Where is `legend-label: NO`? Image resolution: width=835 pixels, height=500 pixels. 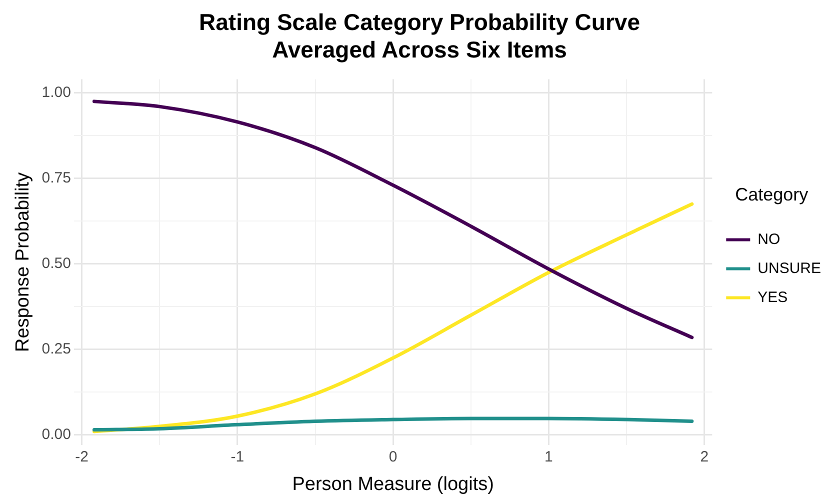 legend-label: NO is located at coordinates (769, 239).